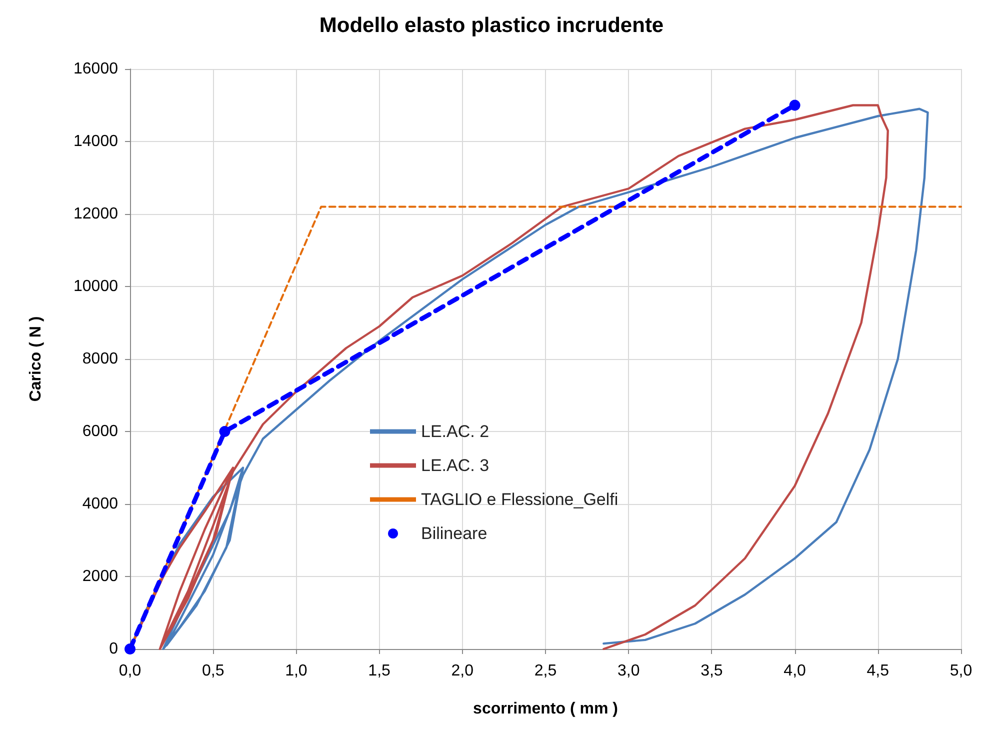 This screenshot has height=744, width=983. I want to click on x-tick-label: 4,5, so click(878, 671).